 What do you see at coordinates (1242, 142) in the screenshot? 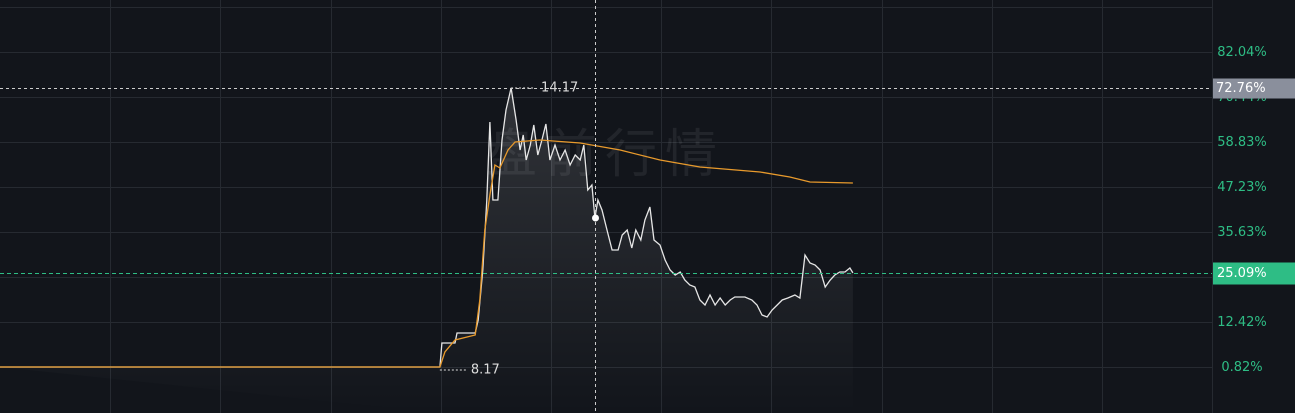
I see `y-tick-label: 58.83%` at bounding box center [1242, 142].